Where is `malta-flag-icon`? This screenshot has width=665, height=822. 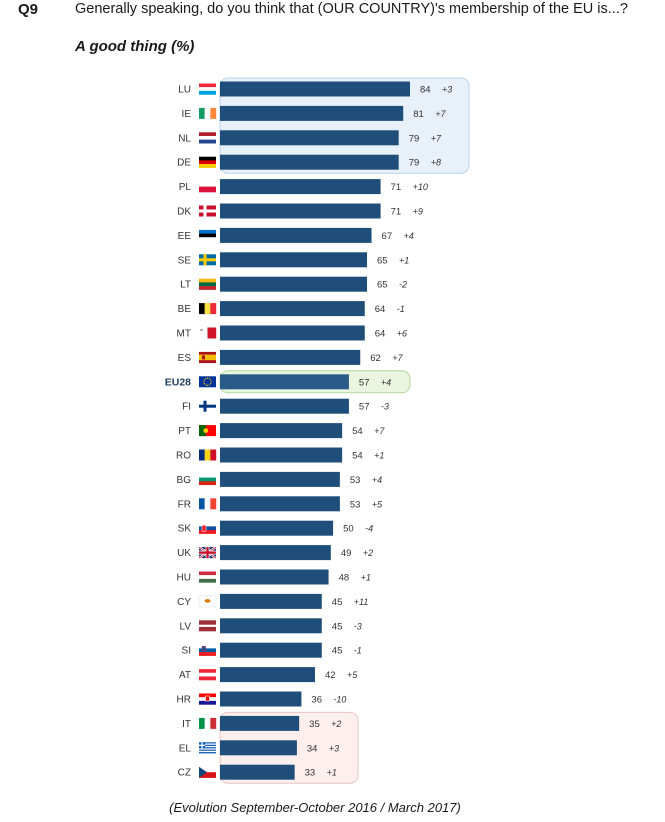 malta-flag-icon is located at coordinates (208, 333).